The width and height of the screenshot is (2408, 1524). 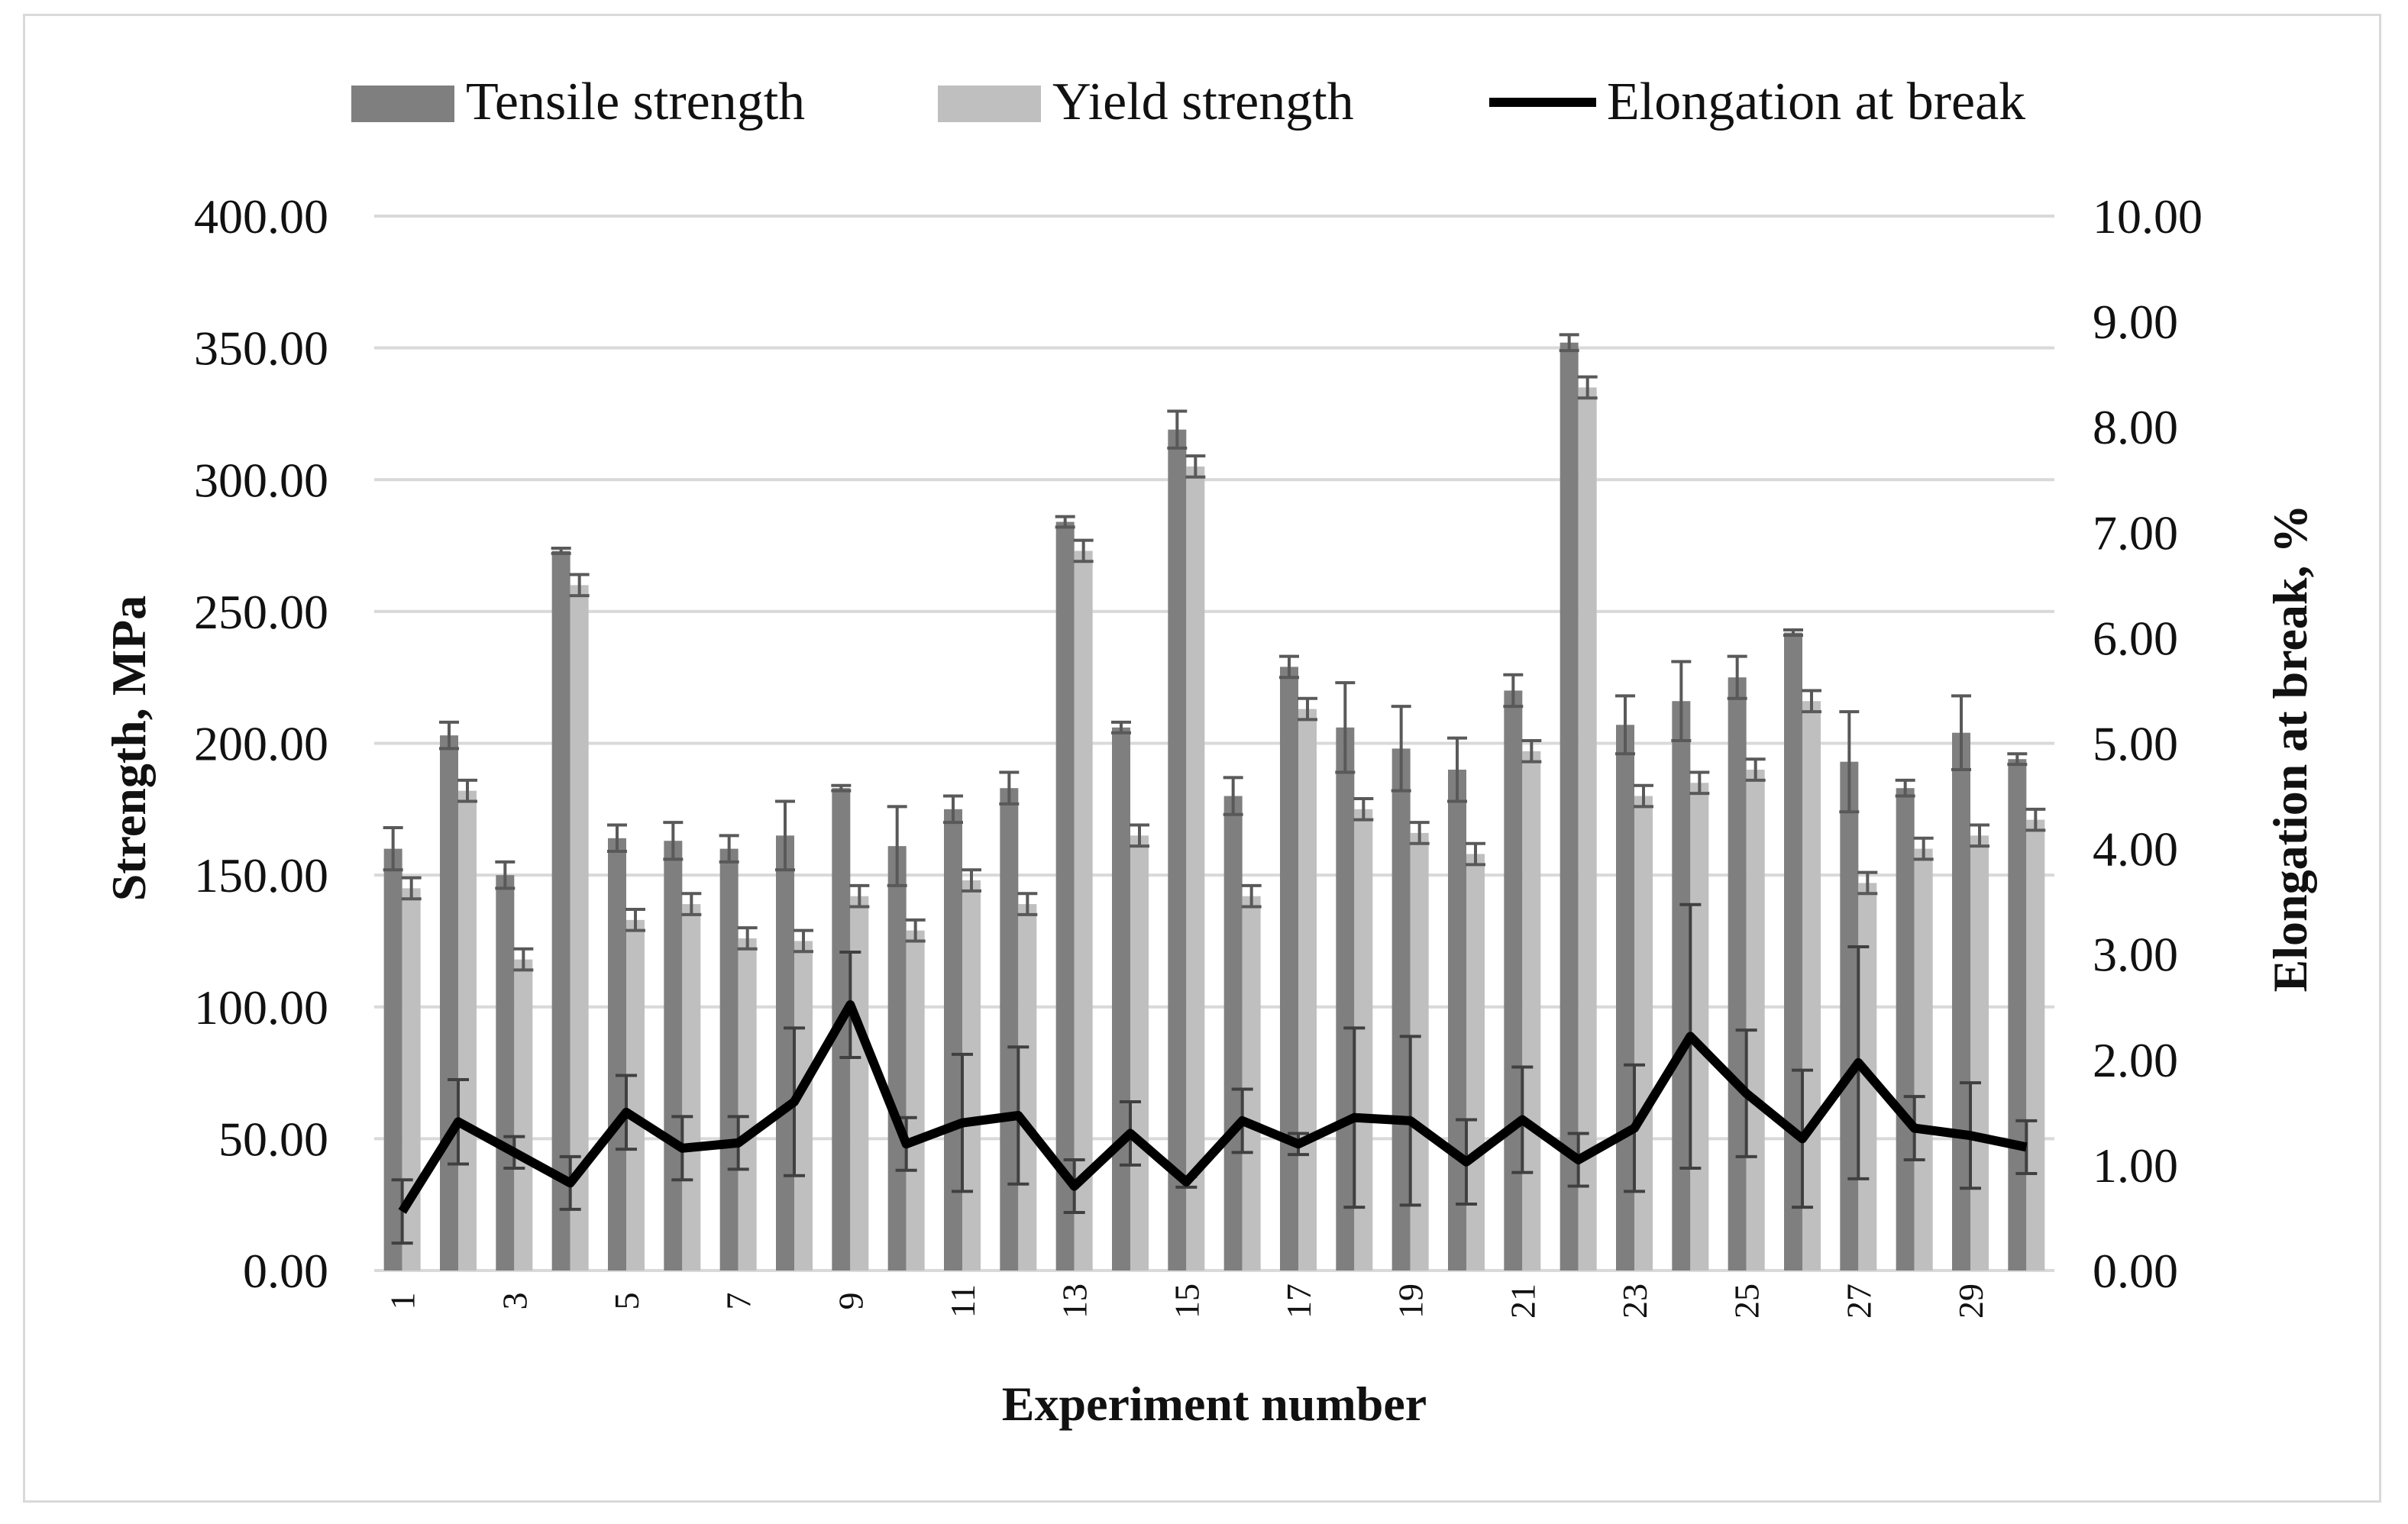 I want to click on x-tick-label: 21, so click(x=1522, y=1301).